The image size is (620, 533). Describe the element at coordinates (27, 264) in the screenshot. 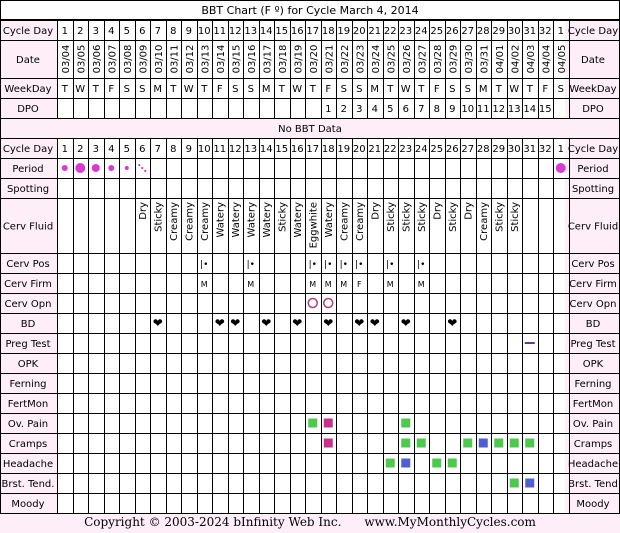

I see `row-label-cerv_pos: Cerv Pos` at that location.